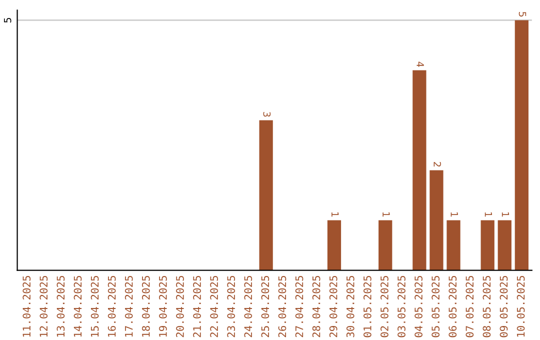  What do you see at coordinates (282, 307) in the screenshot?
I see `x-tick-label: 26.04.2025` at bounding box center [282, 307].